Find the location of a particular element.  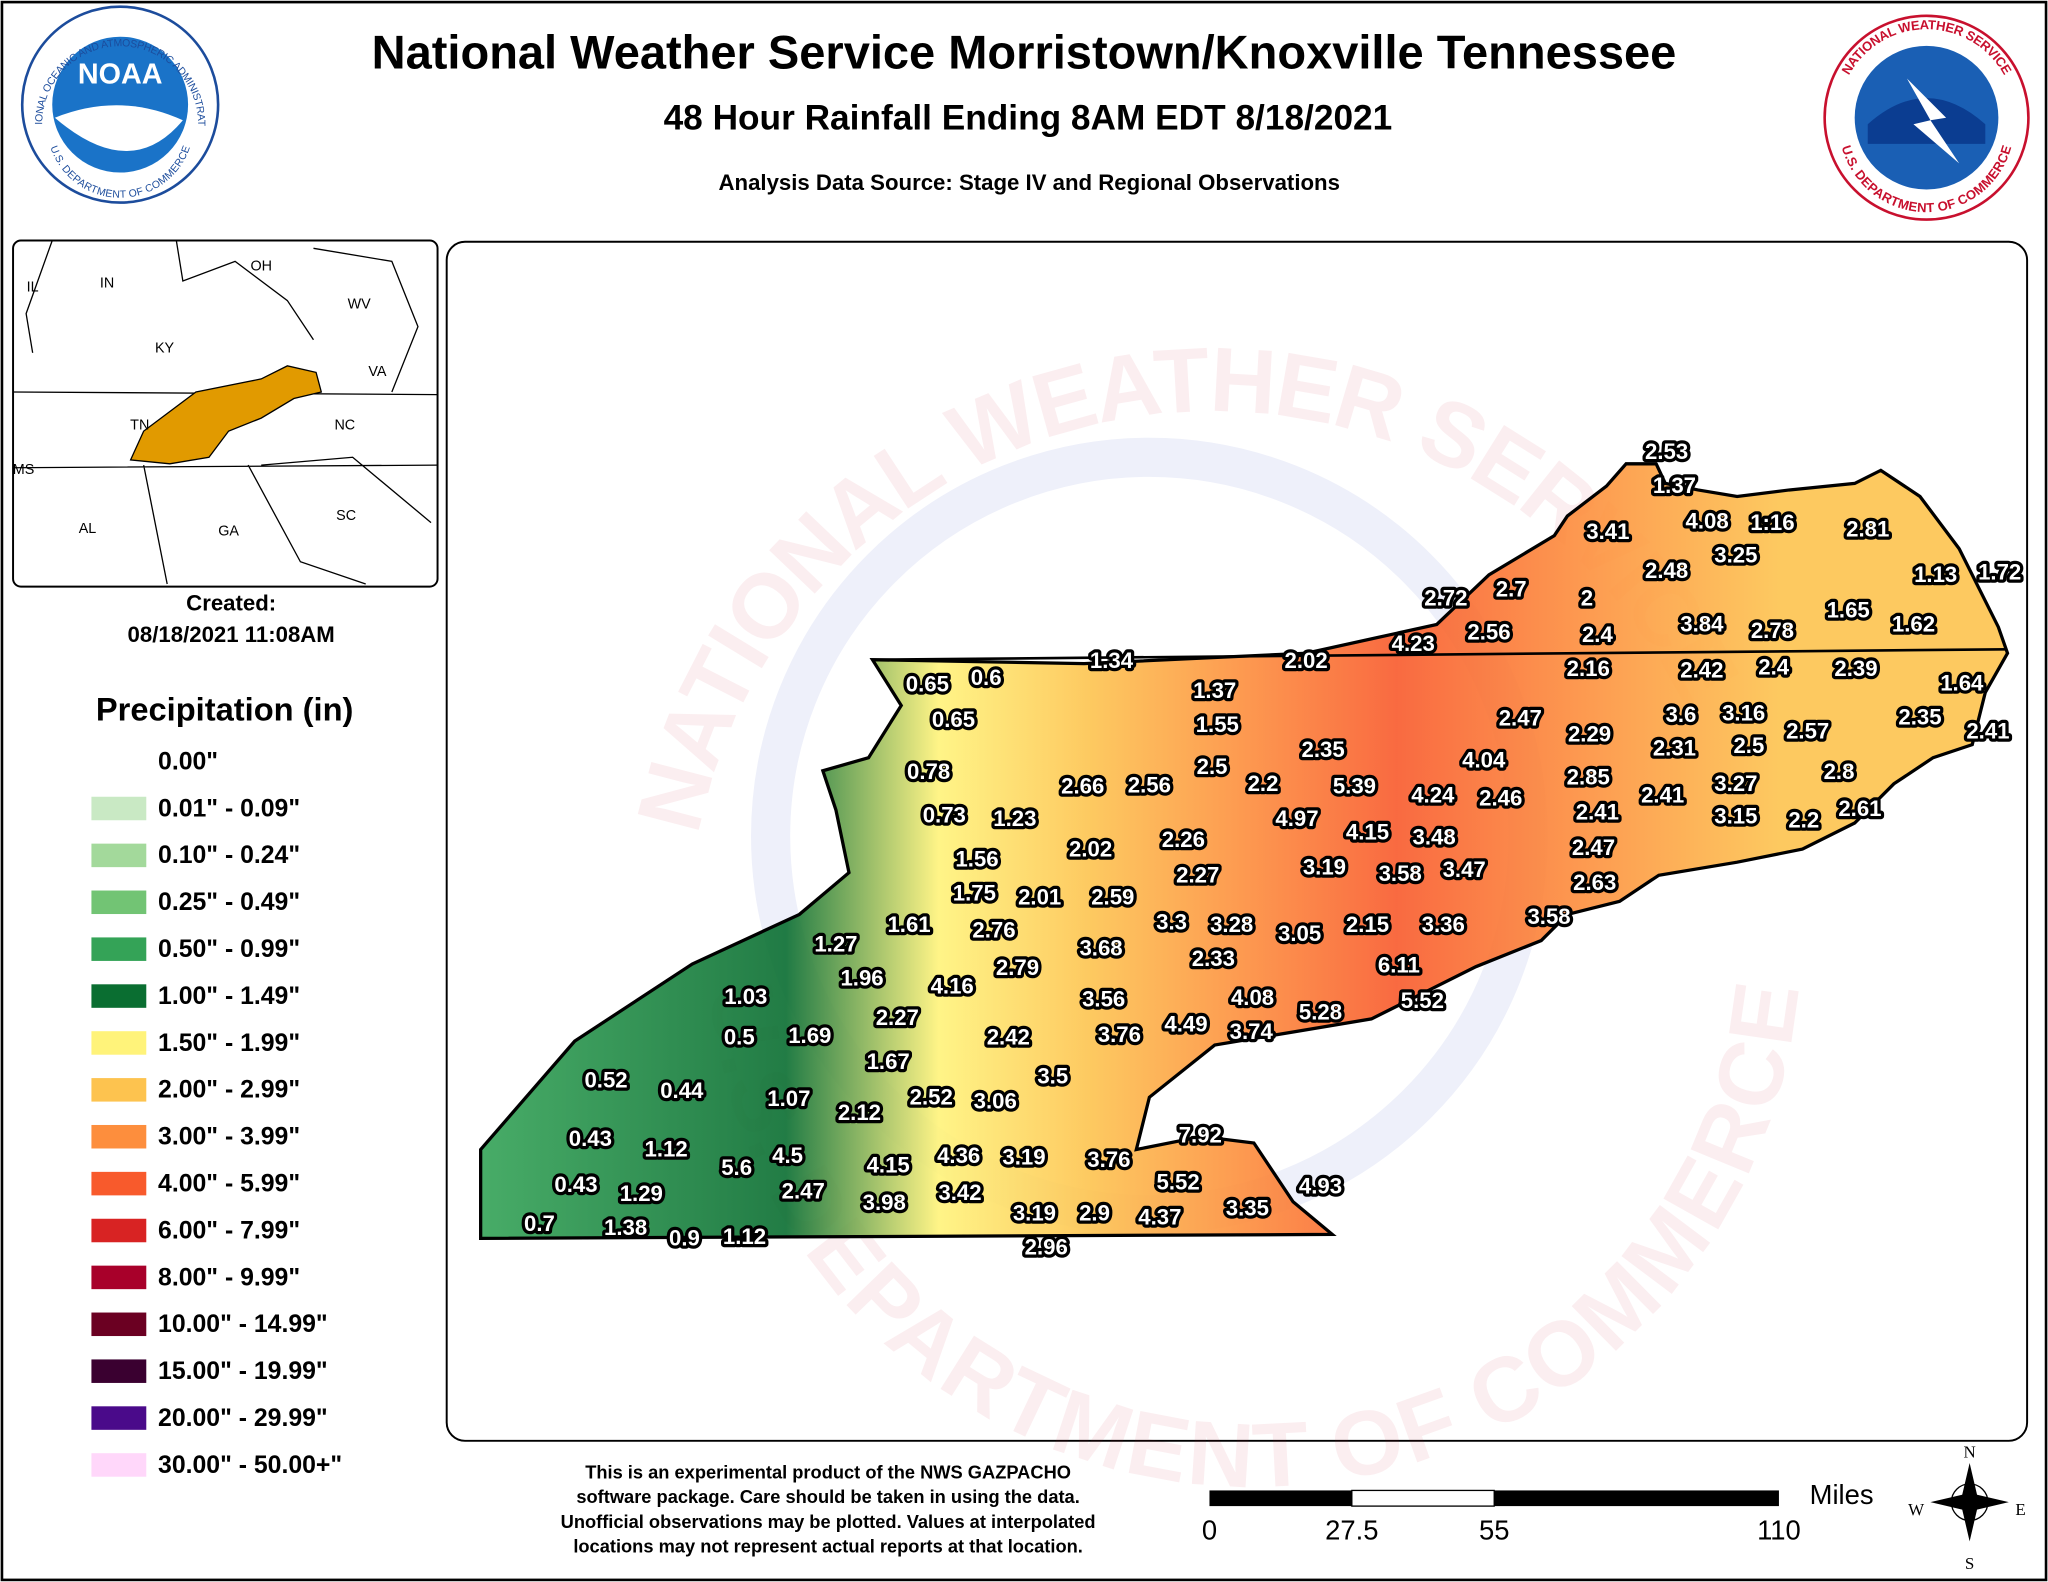

inset-region is located at coordinates (226, 415).